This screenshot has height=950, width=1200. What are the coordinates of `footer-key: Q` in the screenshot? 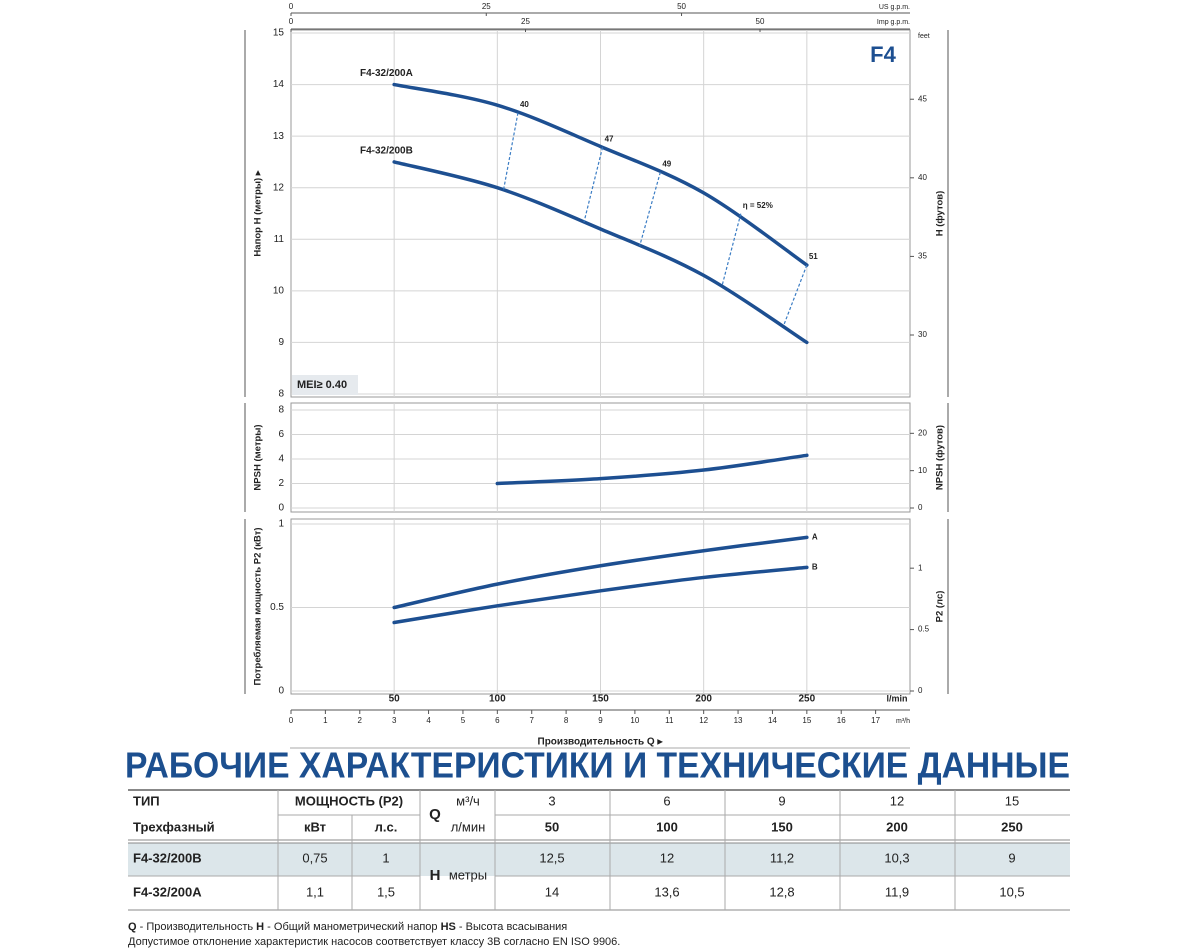 It's located at (132, 927).